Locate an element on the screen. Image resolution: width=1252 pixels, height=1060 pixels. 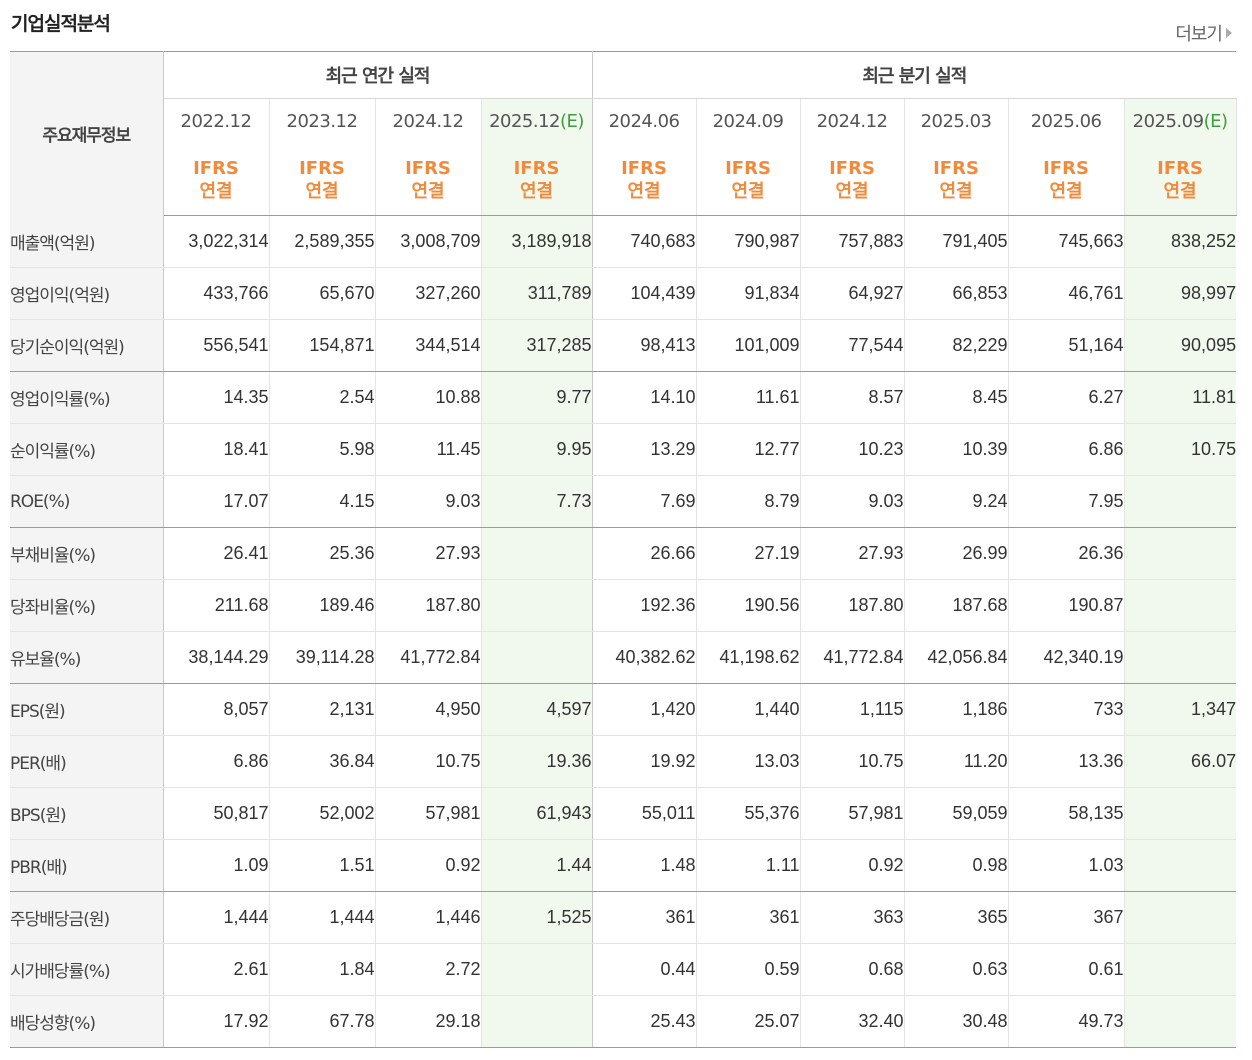
value-cell: 91,834 is located at coordinates (748, 293).